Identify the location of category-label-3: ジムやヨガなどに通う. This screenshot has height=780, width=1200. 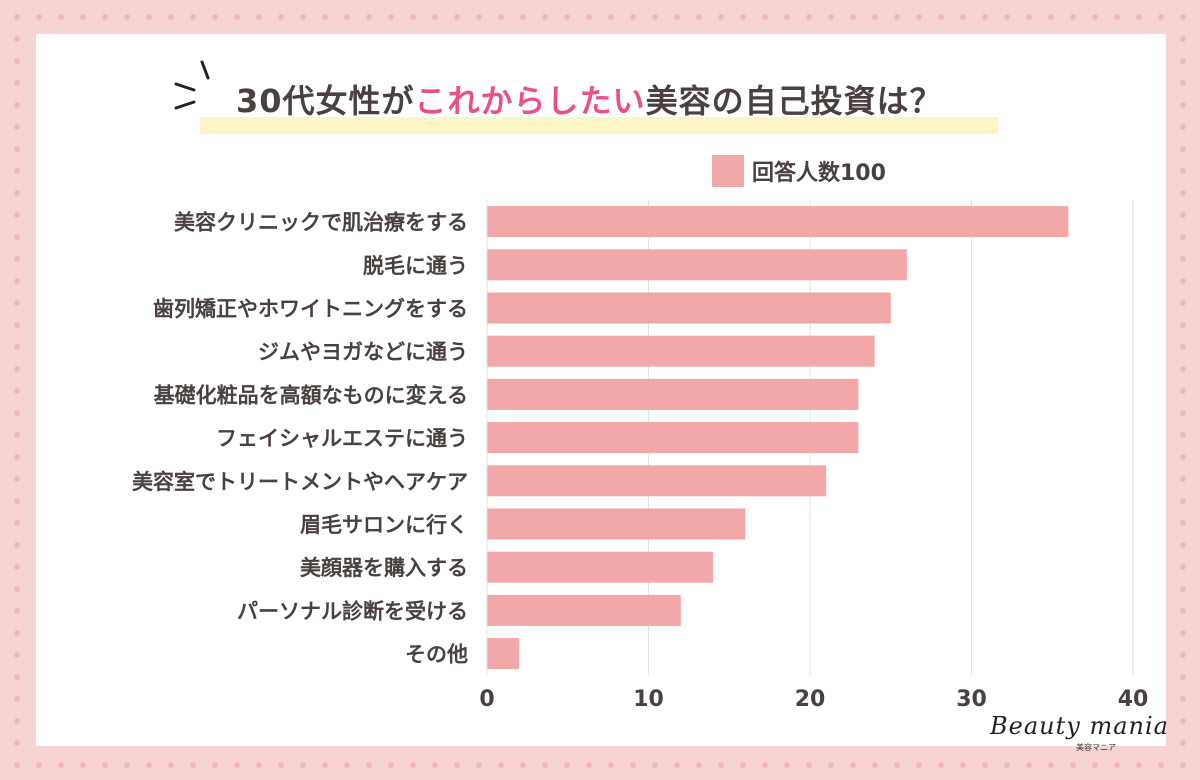
(363, 352).